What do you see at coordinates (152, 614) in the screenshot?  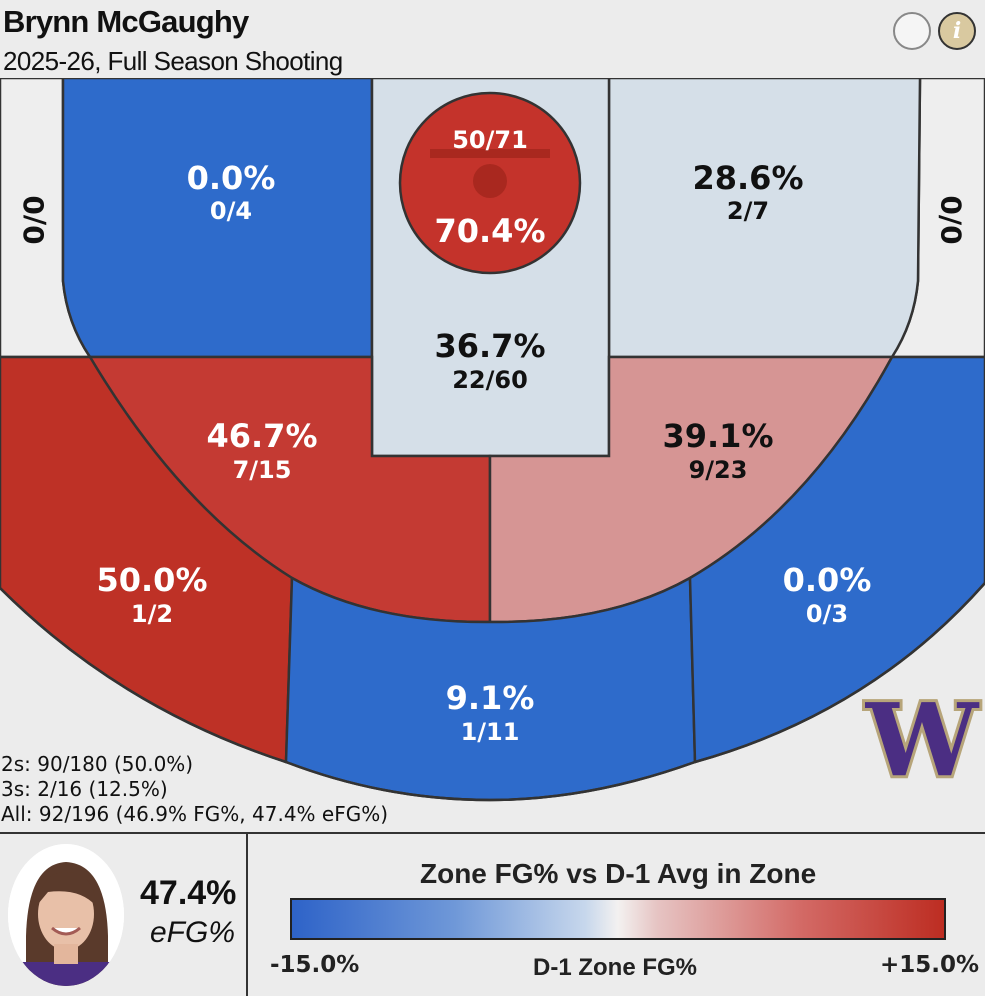 I see `left-wing-three-made-att: 1/2` at bounding box center [152, 614].